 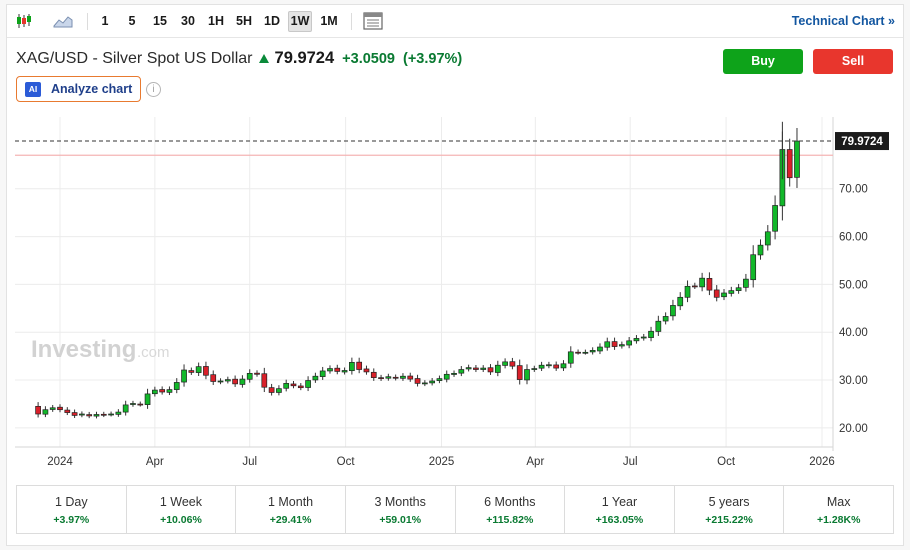 What do you see at coordinates (134, 58) in the screenshot?
I see `instrument-name: XAG/USD - Silver Spot US Dollar` at bounding box center [134, 58].